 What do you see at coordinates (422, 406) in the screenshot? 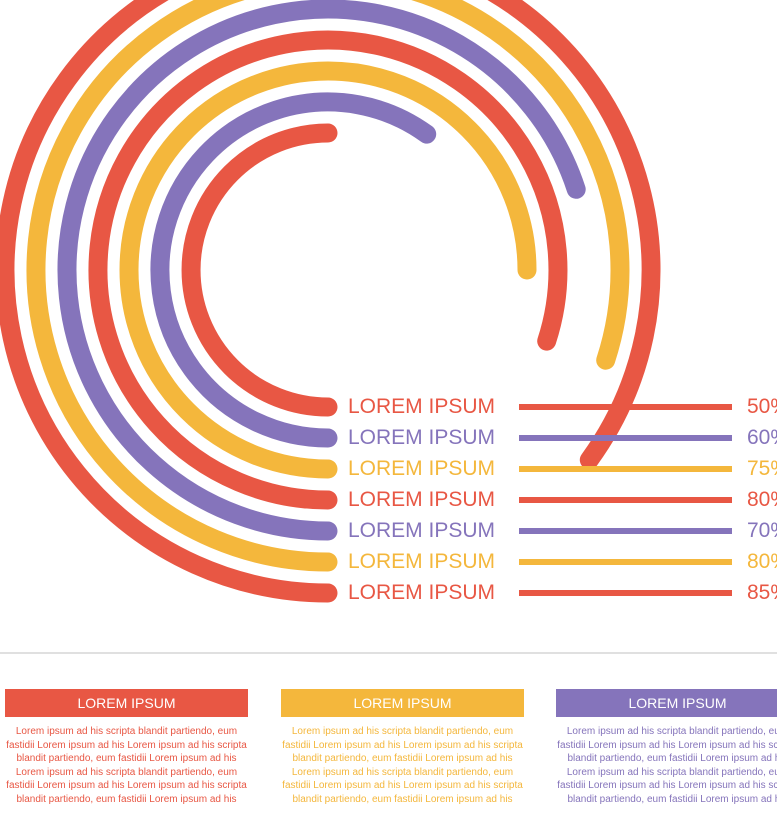
I see `legend-label-7: LOREM IPSUM` at bounding box center [422, 406].